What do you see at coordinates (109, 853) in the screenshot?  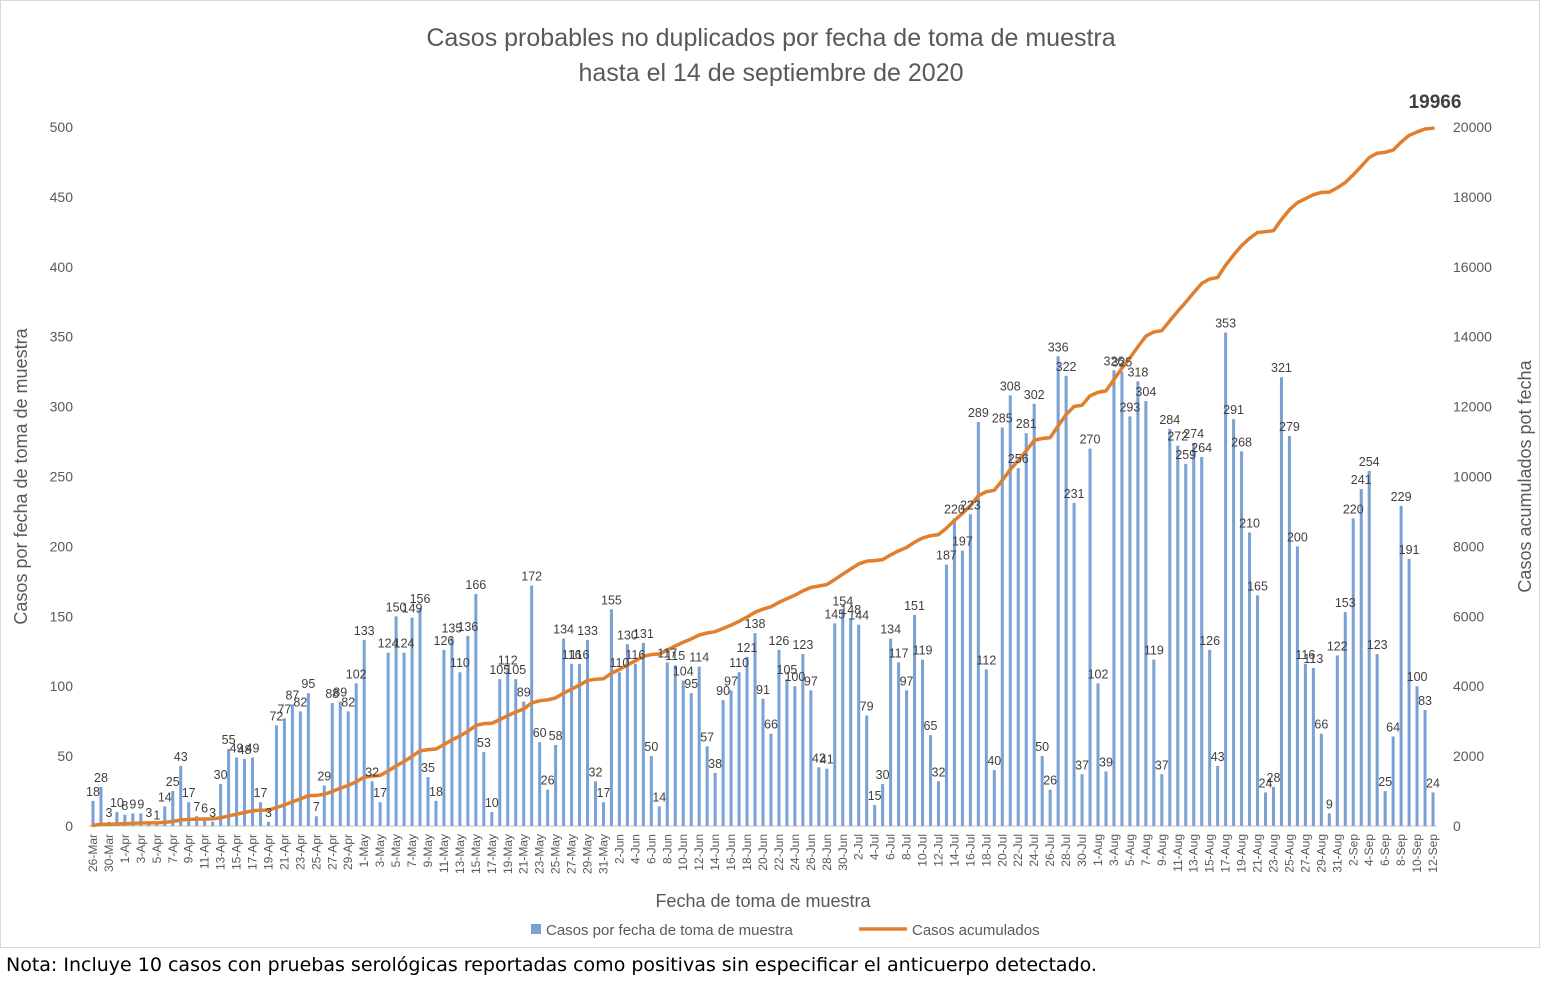 I see `x-tick-label: 30-Mar` at bounding box center [109, 853].